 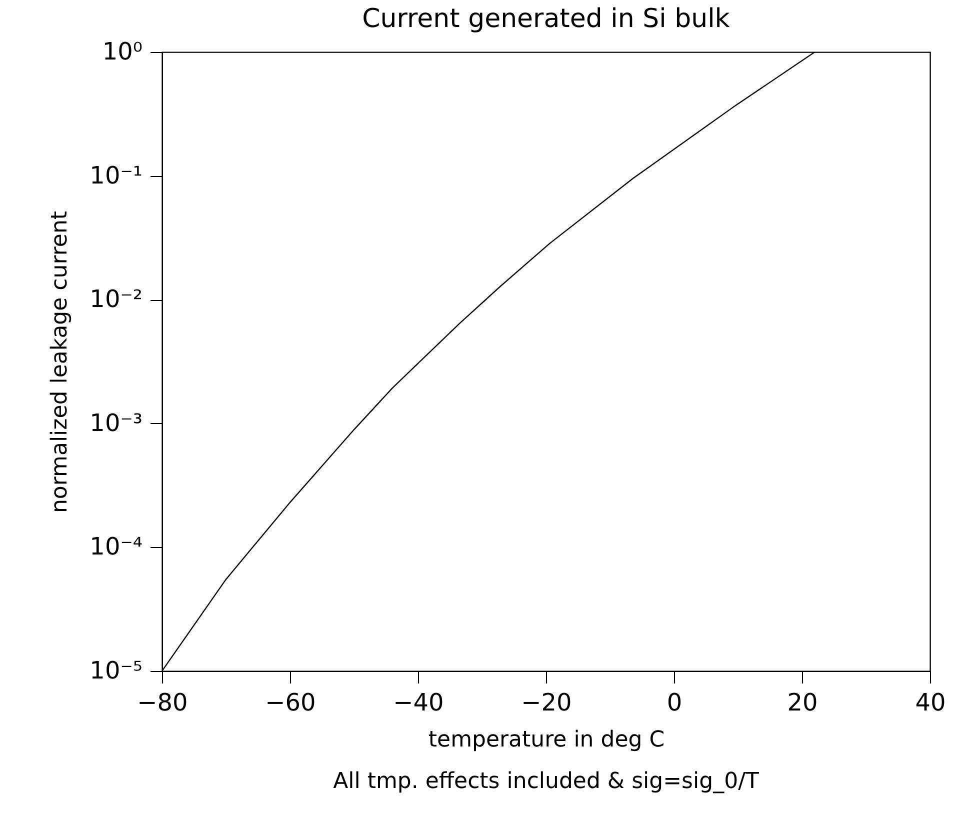 What do you see at coordinates (162, 702) in the screenshot?
I see `x-tick-label: −80` at bounding box center [162, 702].